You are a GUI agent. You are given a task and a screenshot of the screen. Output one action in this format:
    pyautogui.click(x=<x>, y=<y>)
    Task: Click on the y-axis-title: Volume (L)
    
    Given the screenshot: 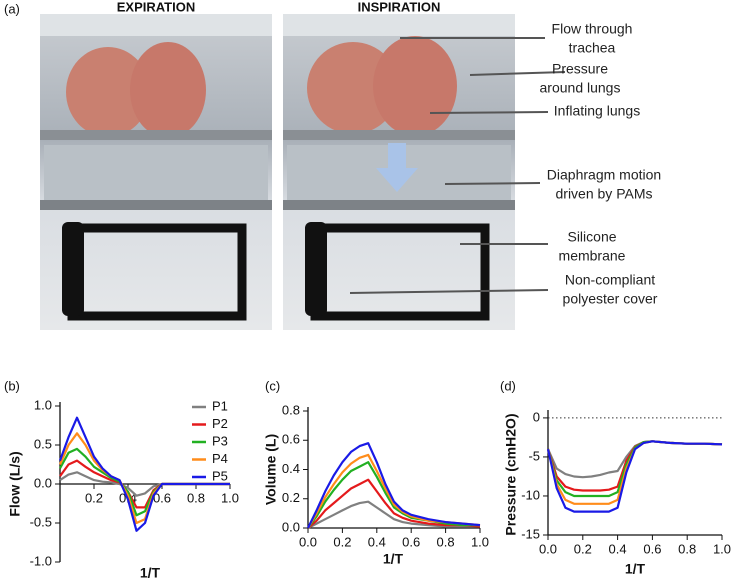 What is the action you would take?
    pyautogui.click(x=271, y=469)
    